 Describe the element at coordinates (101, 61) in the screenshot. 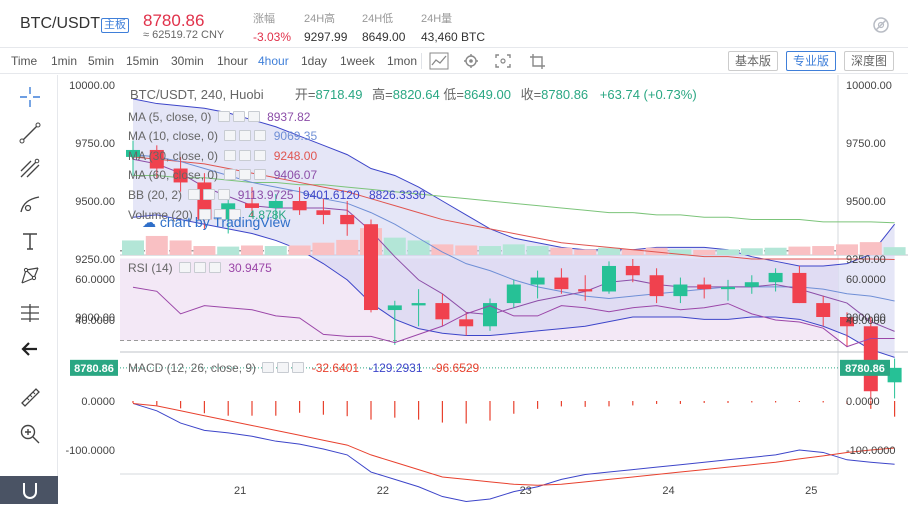

I see `interval-5min: 5min` at that location.